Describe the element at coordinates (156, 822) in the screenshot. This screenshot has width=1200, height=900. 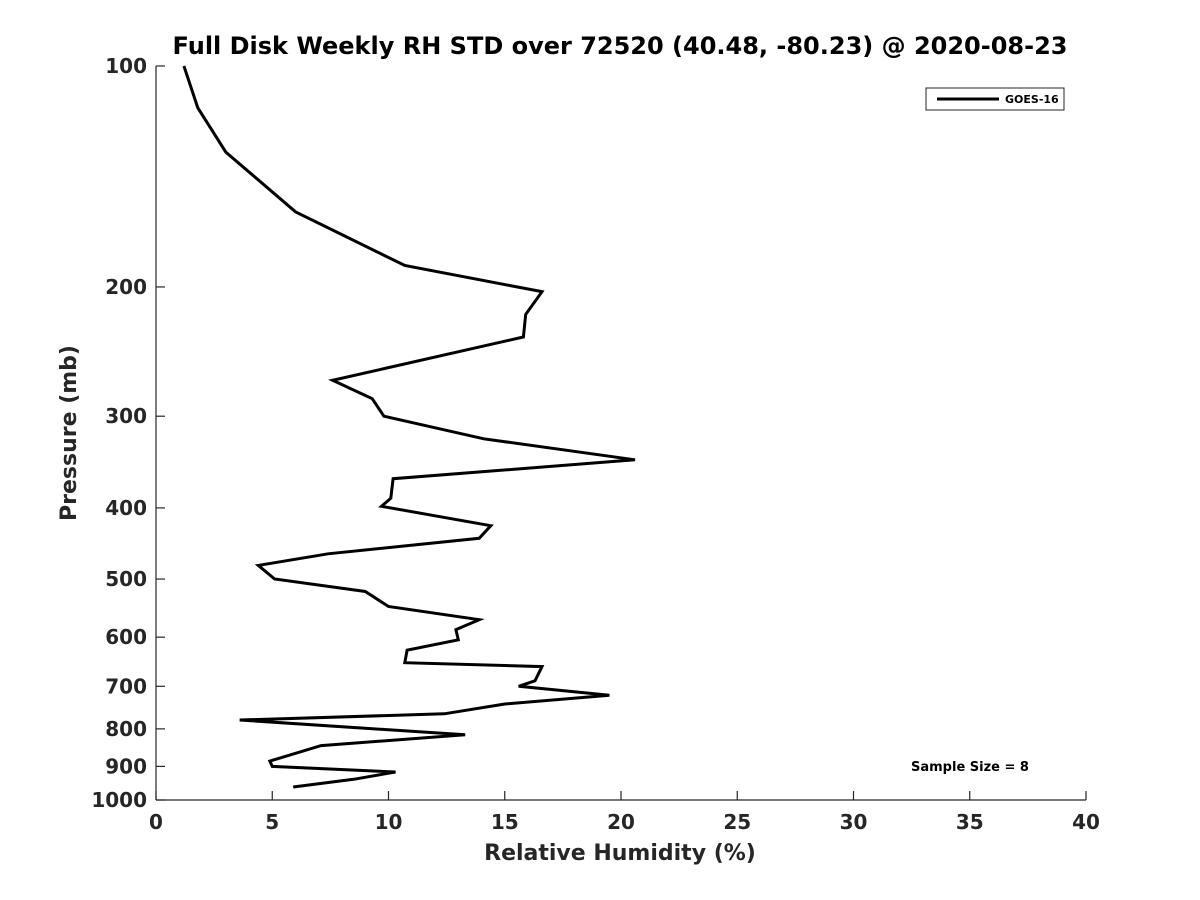
I see `x-tick-label: 0` at that location.